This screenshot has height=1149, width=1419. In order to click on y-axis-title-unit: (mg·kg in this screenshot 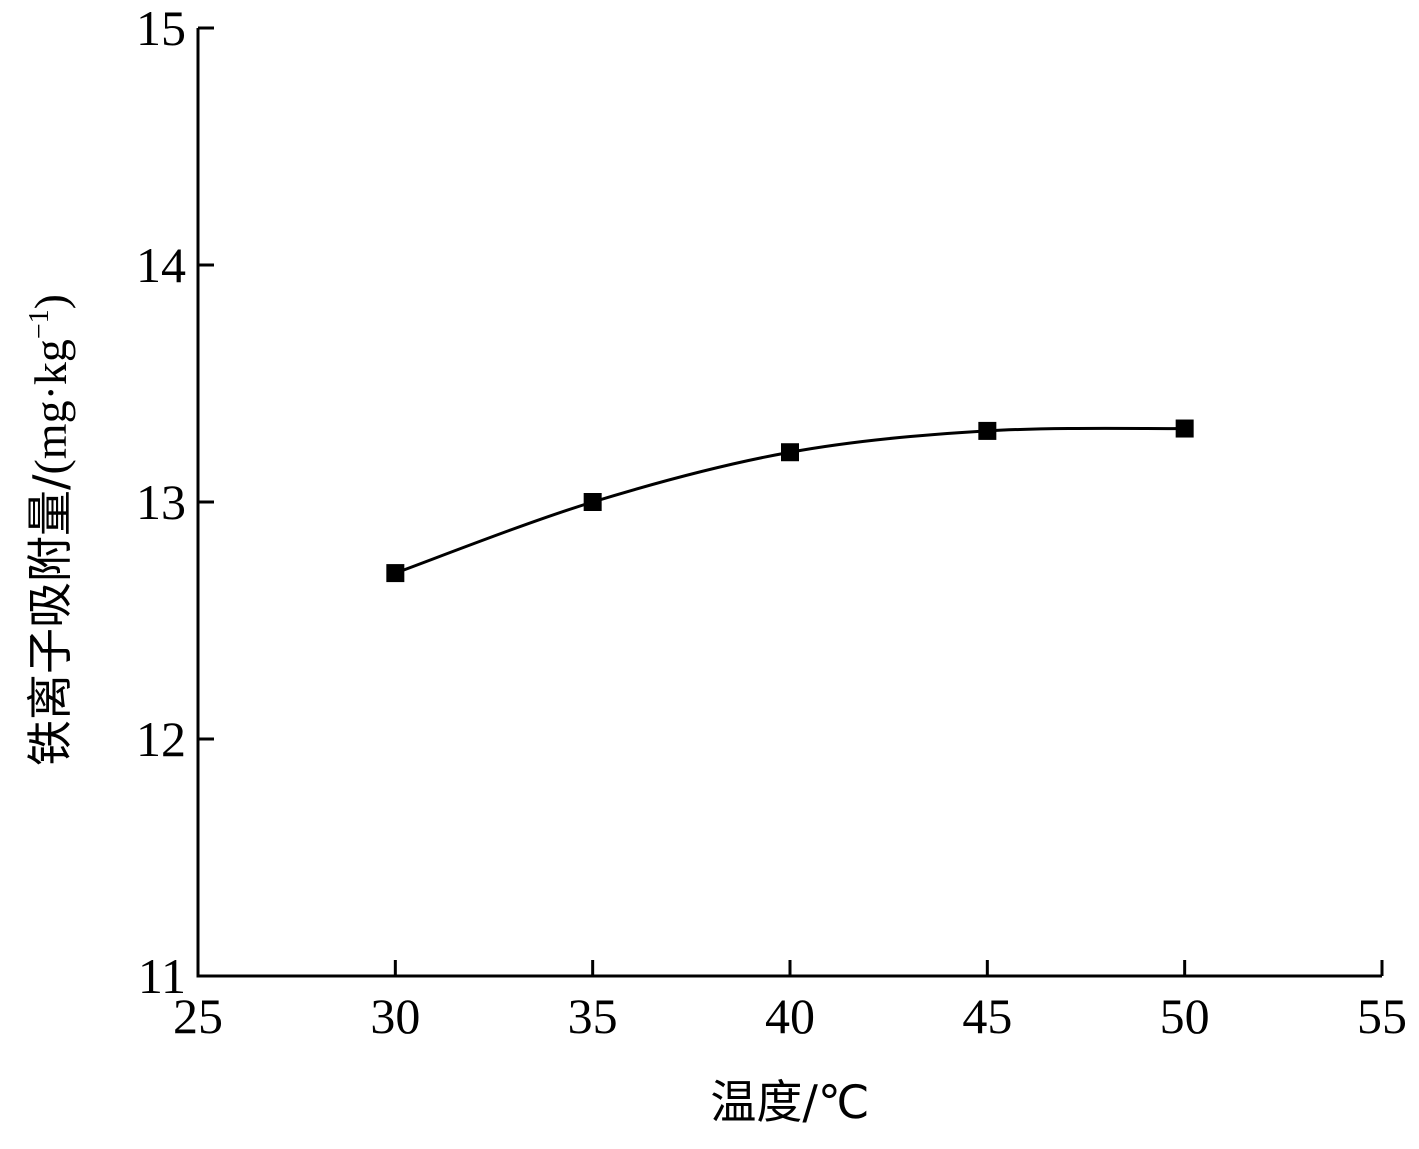, I will do `click(50, 406)`.